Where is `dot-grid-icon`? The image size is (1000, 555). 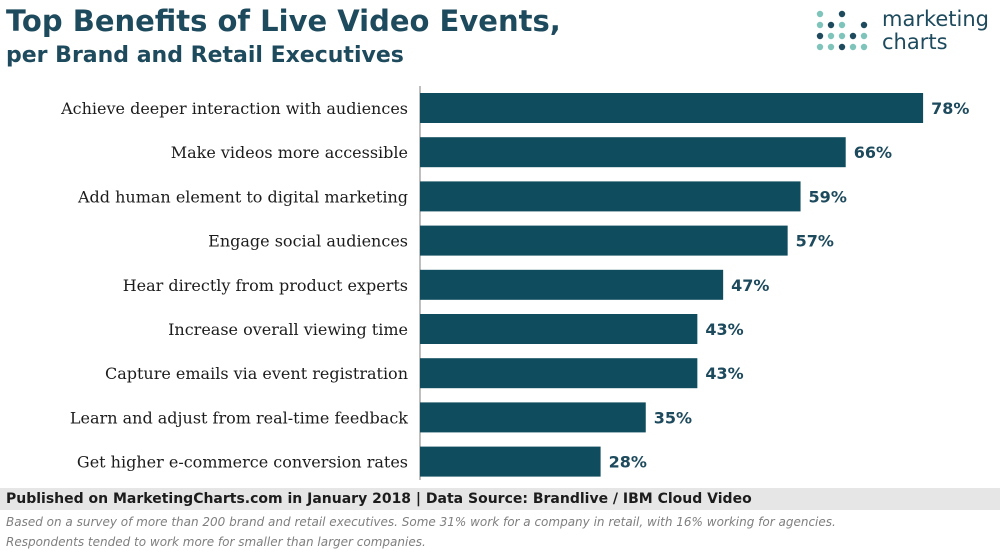
dot-grid-icon is located at coordinates (842, 30).